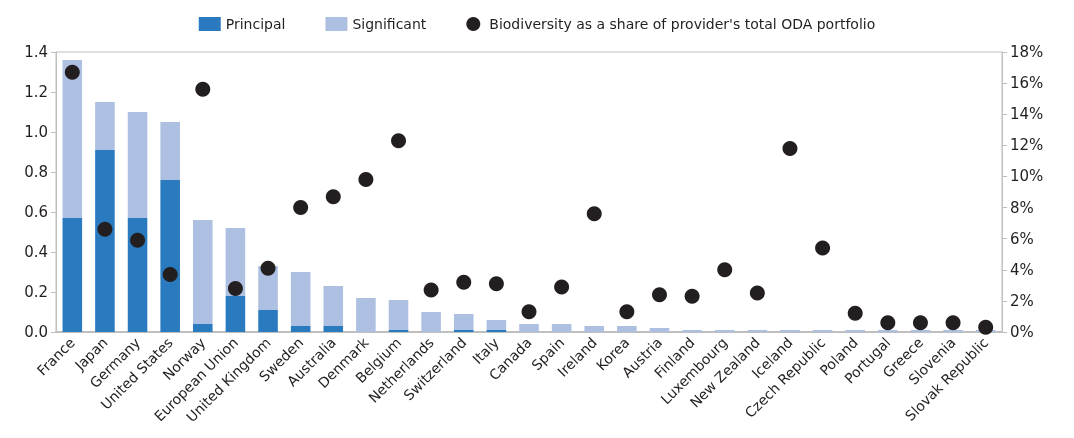  I want to click on y-tick-label: 0.0, so click(36, 332).